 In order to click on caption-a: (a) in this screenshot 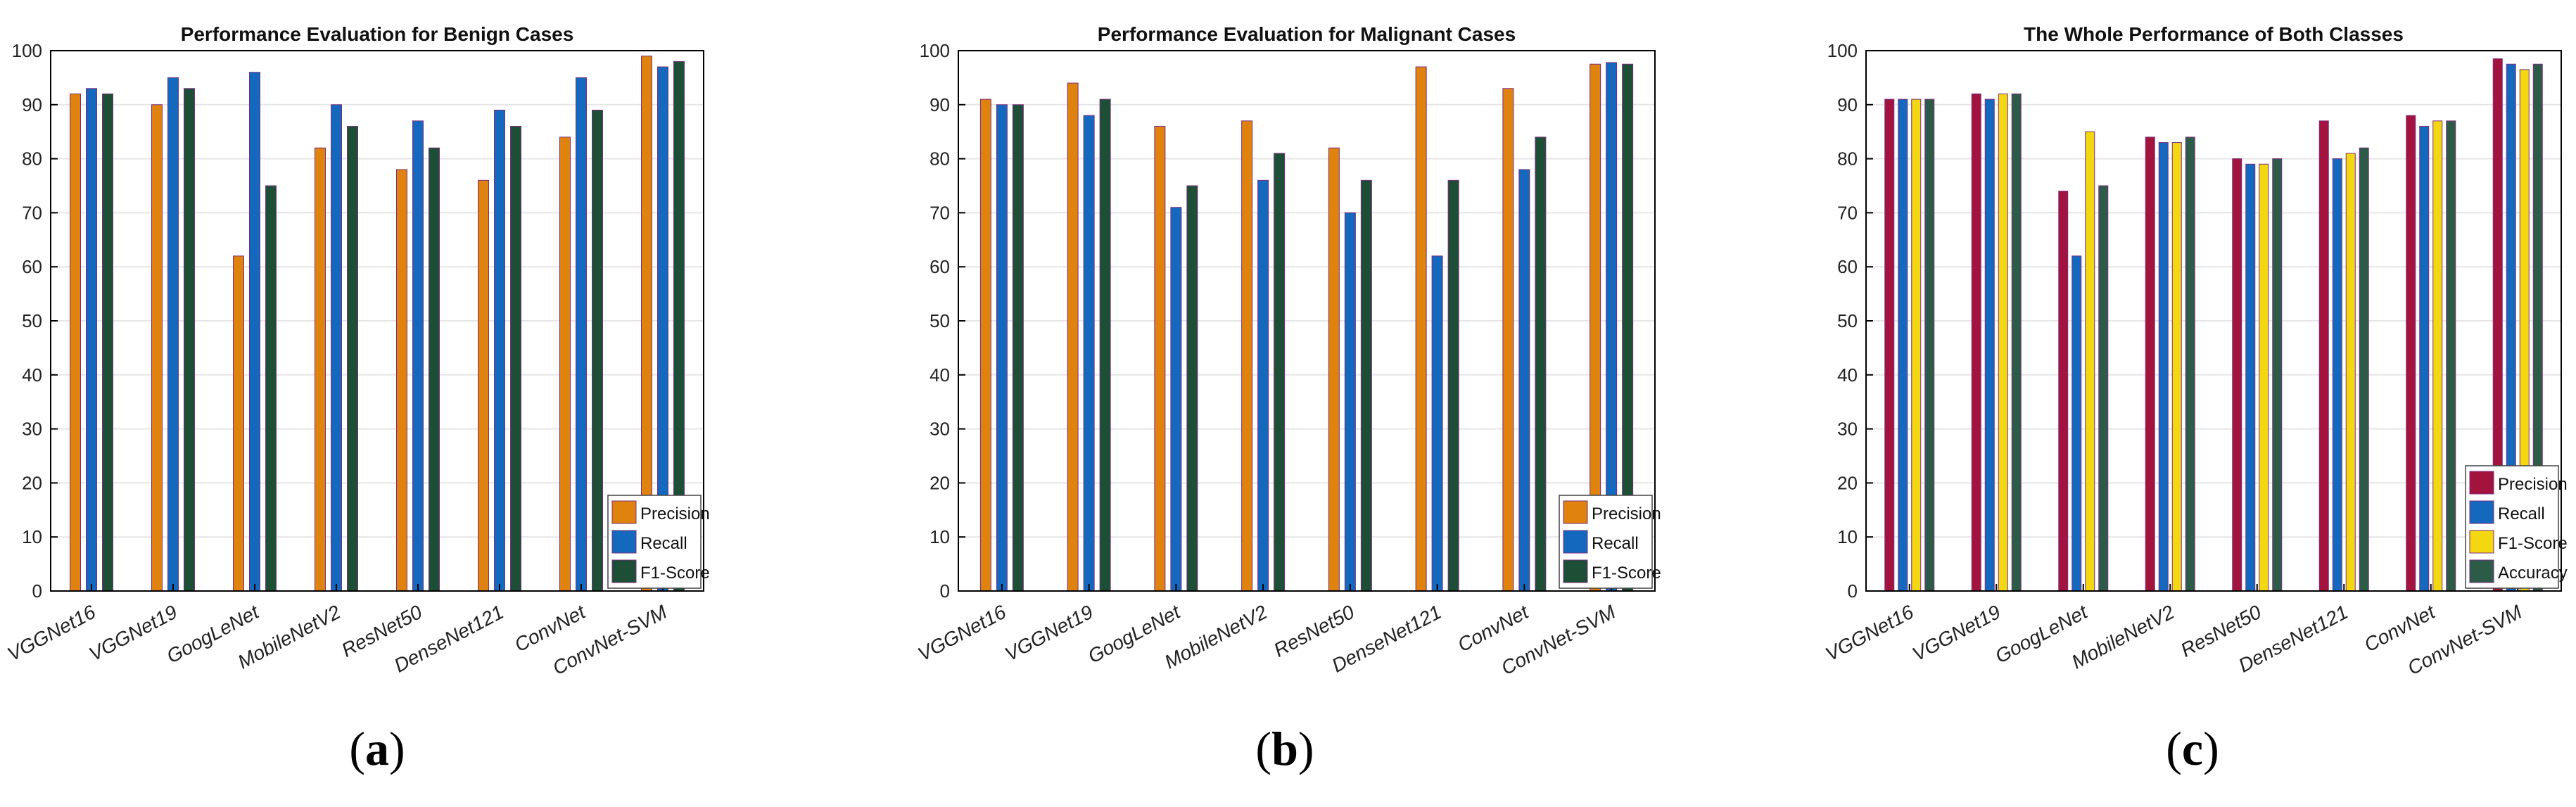, I will do `click(377, 748)`.